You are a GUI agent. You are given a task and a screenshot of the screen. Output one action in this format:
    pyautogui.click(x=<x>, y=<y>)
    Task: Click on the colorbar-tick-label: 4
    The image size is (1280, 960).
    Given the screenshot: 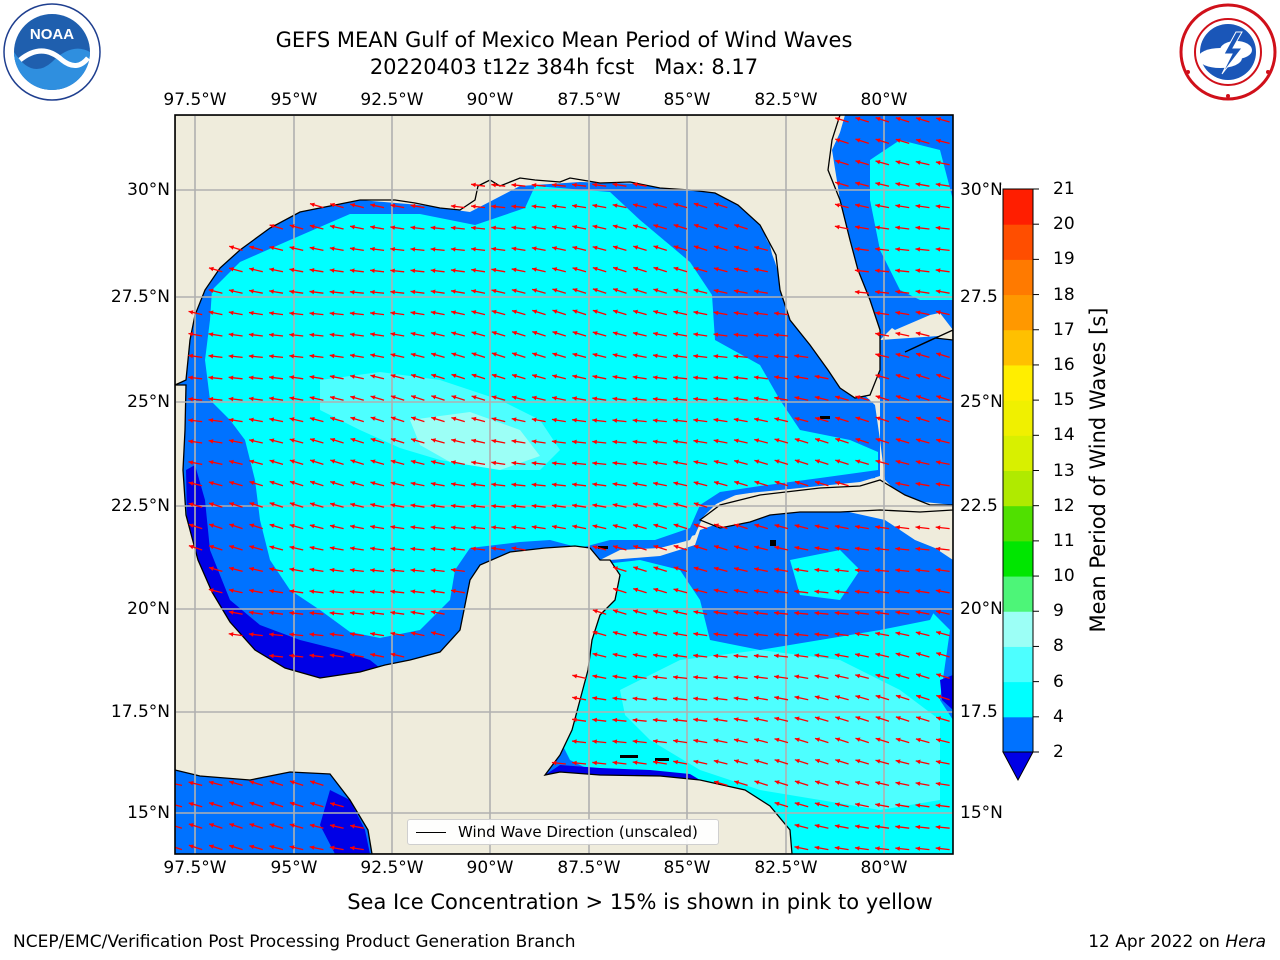 What is the action you would take?
    pyautogui.click(x=1058, y=716)
    